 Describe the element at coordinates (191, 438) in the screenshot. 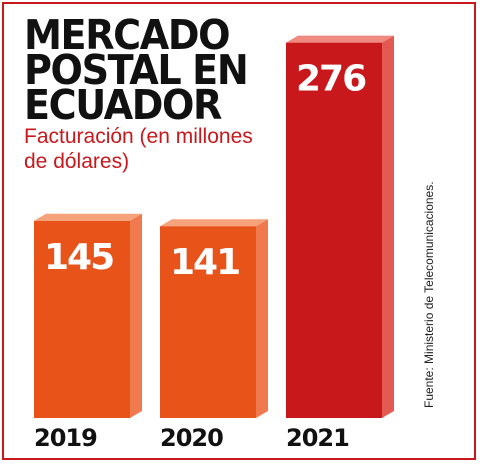

I see `category-label-2020: 2020` at that location.